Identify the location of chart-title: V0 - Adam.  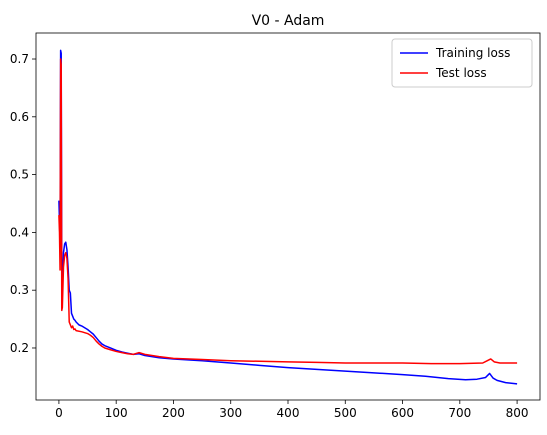
(288, 21).